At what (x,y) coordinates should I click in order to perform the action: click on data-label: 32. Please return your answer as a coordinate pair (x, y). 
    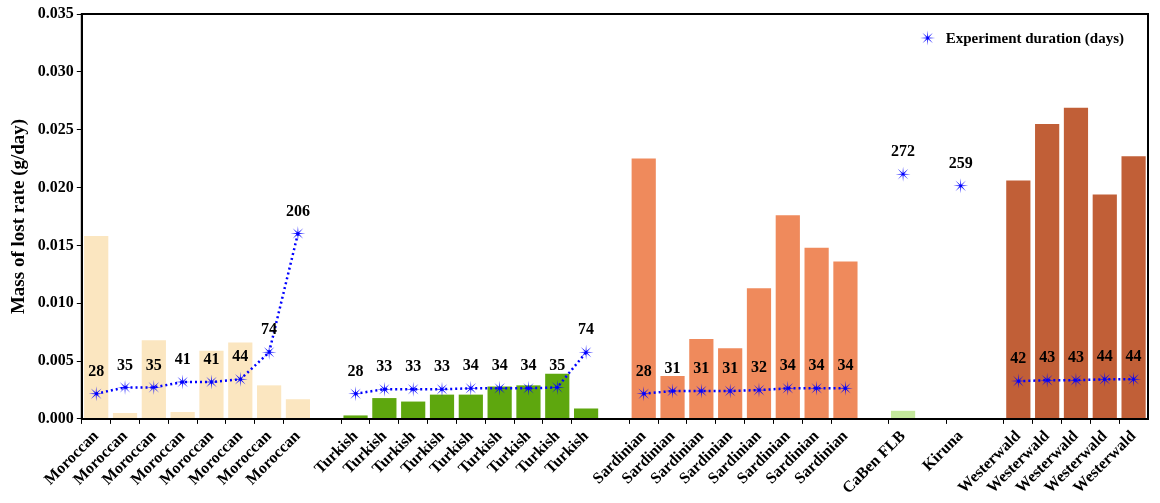
    Looking at the image, I should click on (758, 367).